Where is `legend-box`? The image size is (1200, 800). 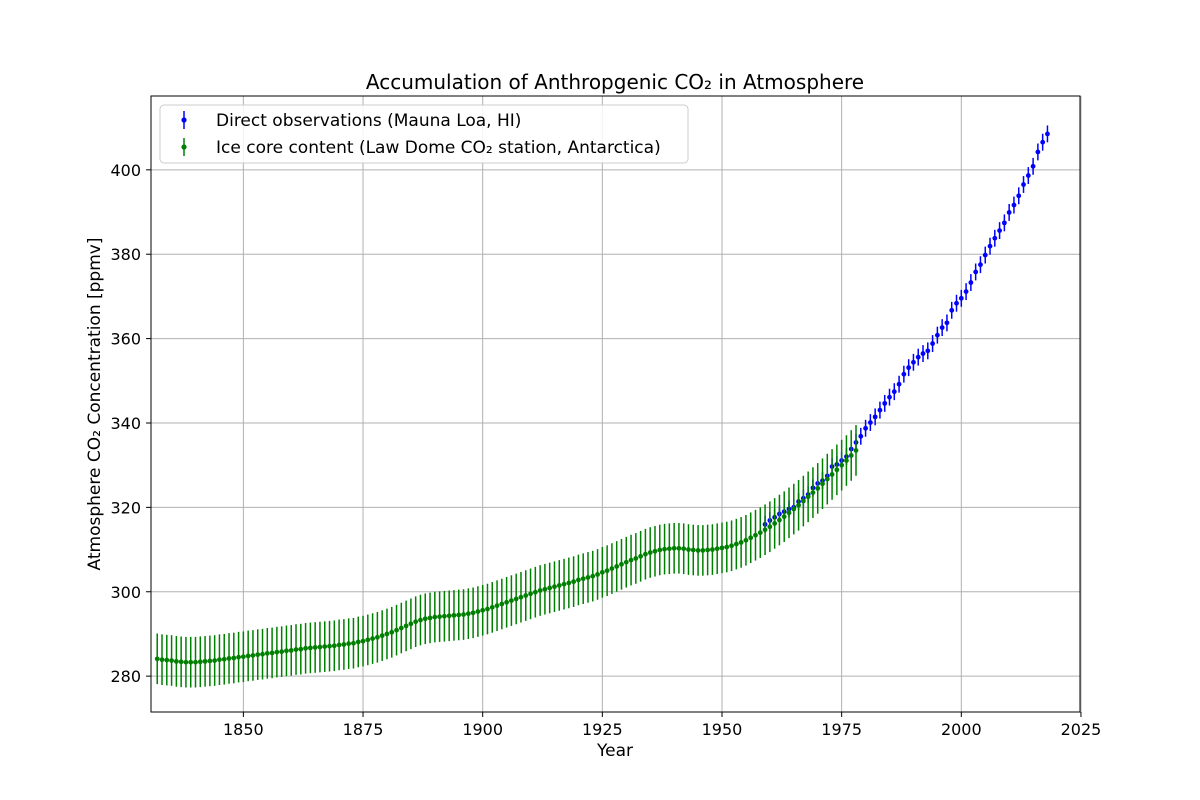
legend-box is located at coordinates (424, 134).